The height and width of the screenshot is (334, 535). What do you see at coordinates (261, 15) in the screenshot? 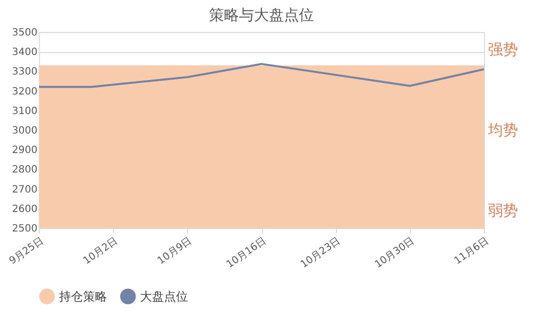
I see `chart-title: 策略与大盘点位` at bounding box center [261, 15].